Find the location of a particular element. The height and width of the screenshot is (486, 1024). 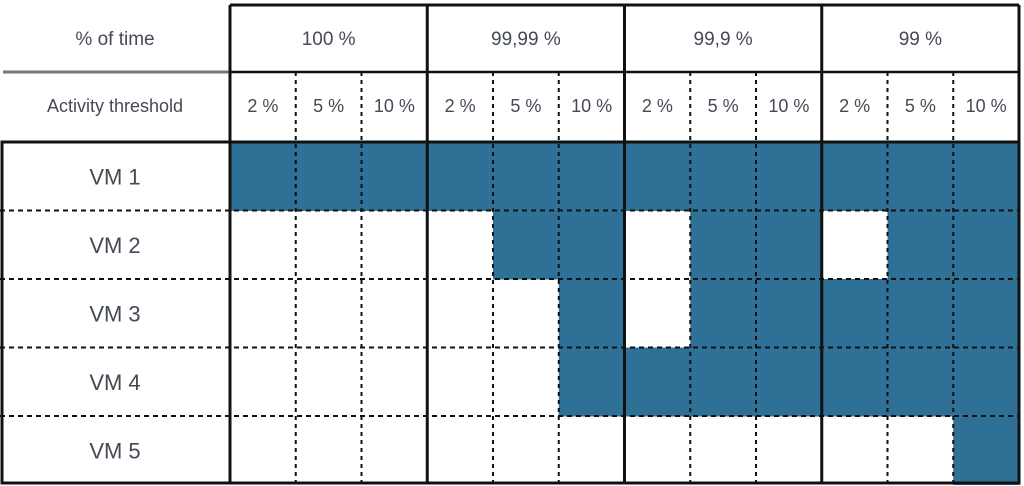

time-group-label: 100 % is located at coordinates (329, 39).